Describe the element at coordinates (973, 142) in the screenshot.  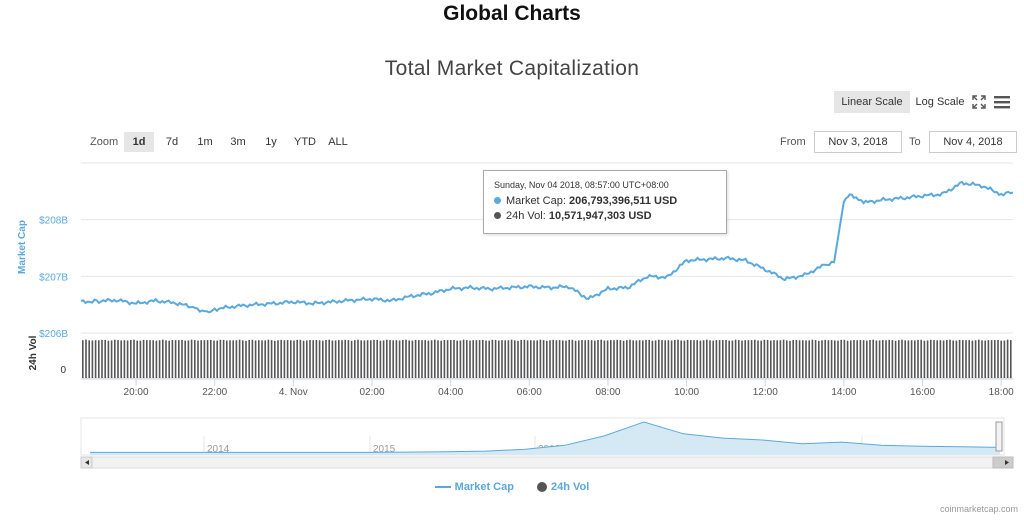
I see `to-date-input: Nov 4, 2018` at that location.